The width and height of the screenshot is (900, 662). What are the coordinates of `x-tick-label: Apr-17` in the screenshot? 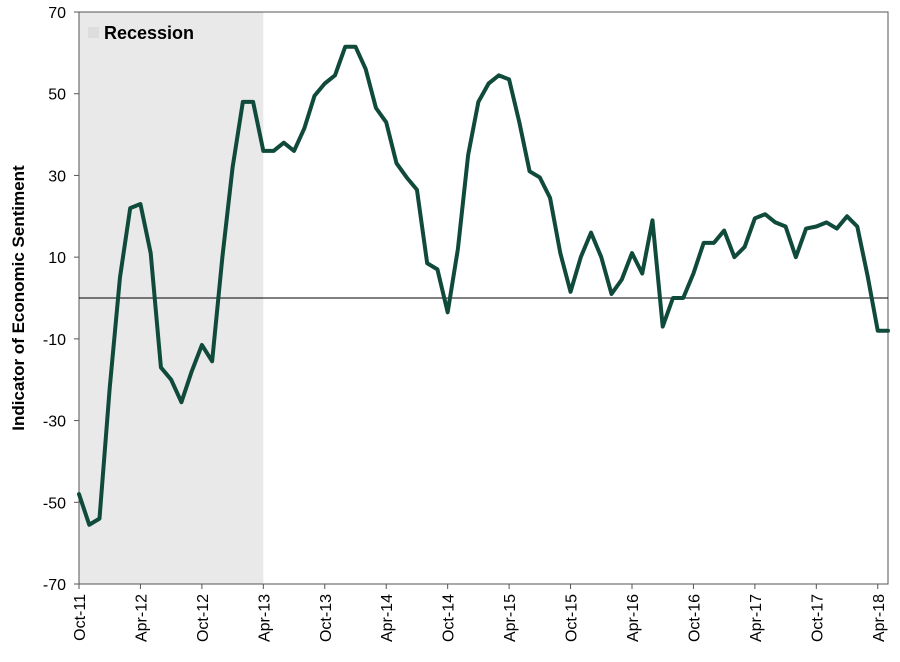 It's located at (756, 618).